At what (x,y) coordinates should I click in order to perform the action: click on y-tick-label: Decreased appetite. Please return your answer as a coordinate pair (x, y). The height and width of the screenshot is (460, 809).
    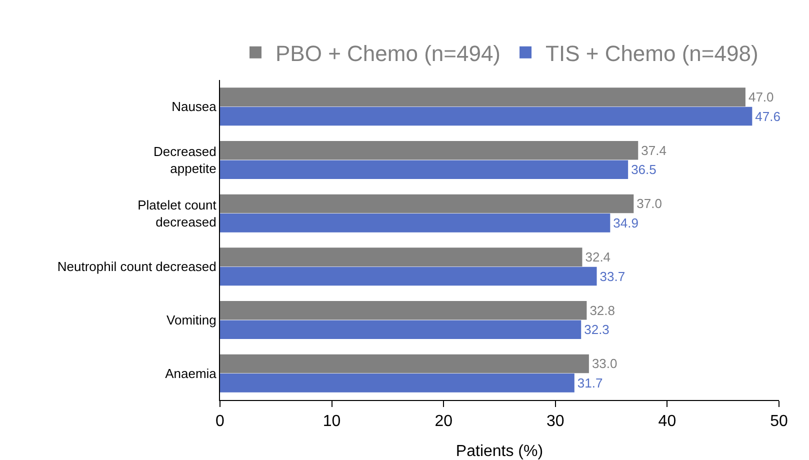
    Looking at the image, I should click on (185, 160).